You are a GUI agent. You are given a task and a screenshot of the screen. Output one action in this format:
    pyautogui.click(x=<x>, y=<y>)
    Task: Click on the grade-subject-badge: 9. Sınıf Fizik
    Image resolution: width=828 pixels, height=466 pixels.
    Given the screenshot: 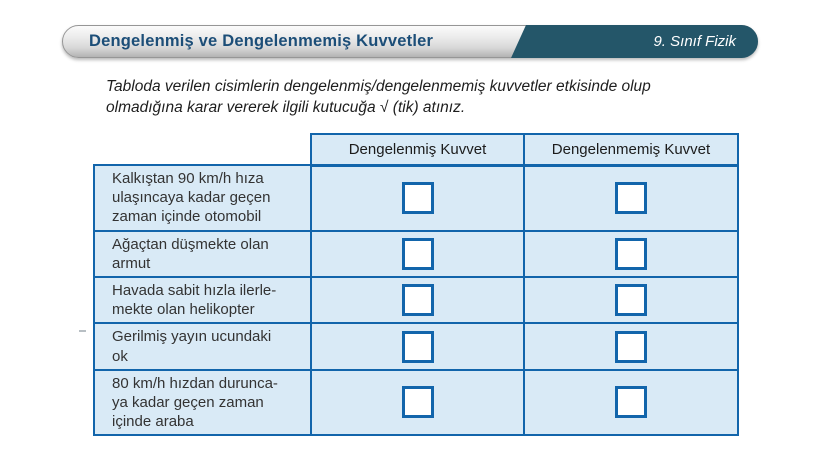 What is the action you would take?
    pyautogui.click(x=694, y=41)
    